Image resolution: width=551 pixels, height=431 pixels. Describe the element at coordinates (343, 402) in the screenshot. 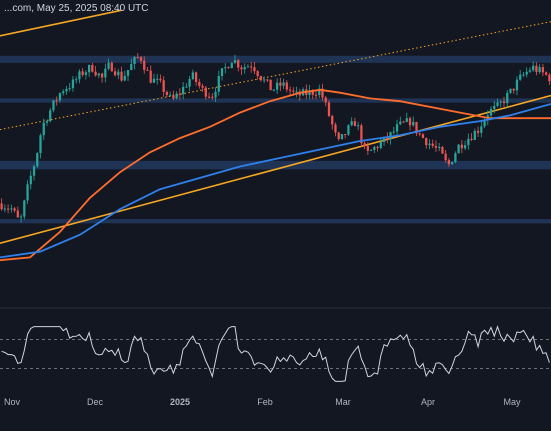

I see `x-tick-label: Mar` at that location.